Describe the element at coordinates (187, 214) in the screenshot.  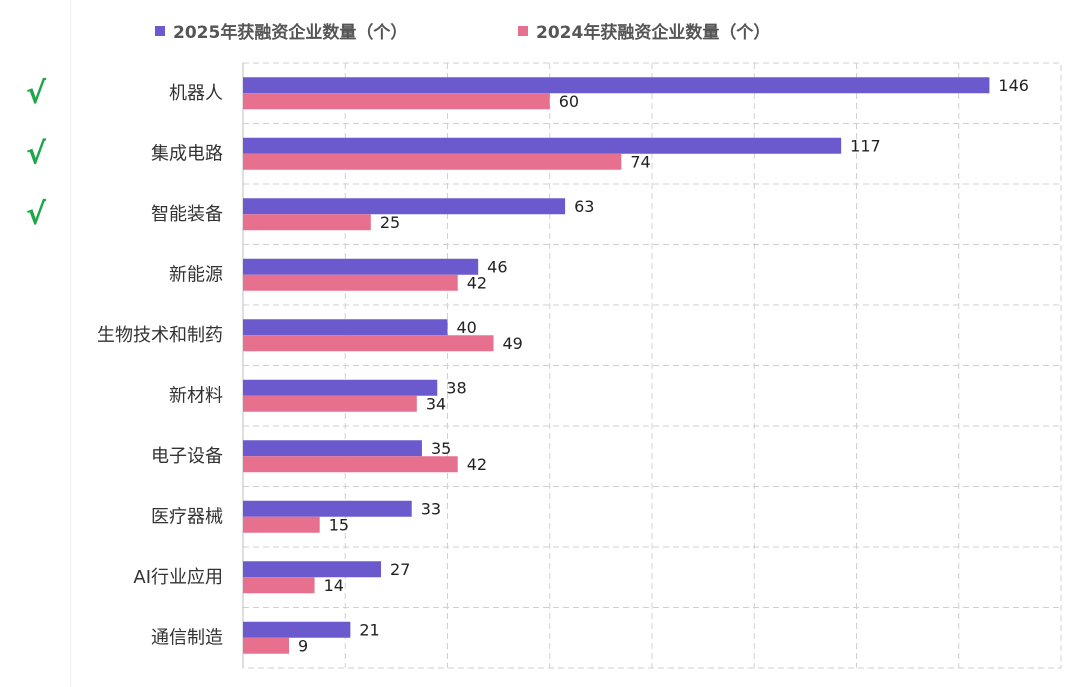
I see `category-label: 智能装备` at that location.